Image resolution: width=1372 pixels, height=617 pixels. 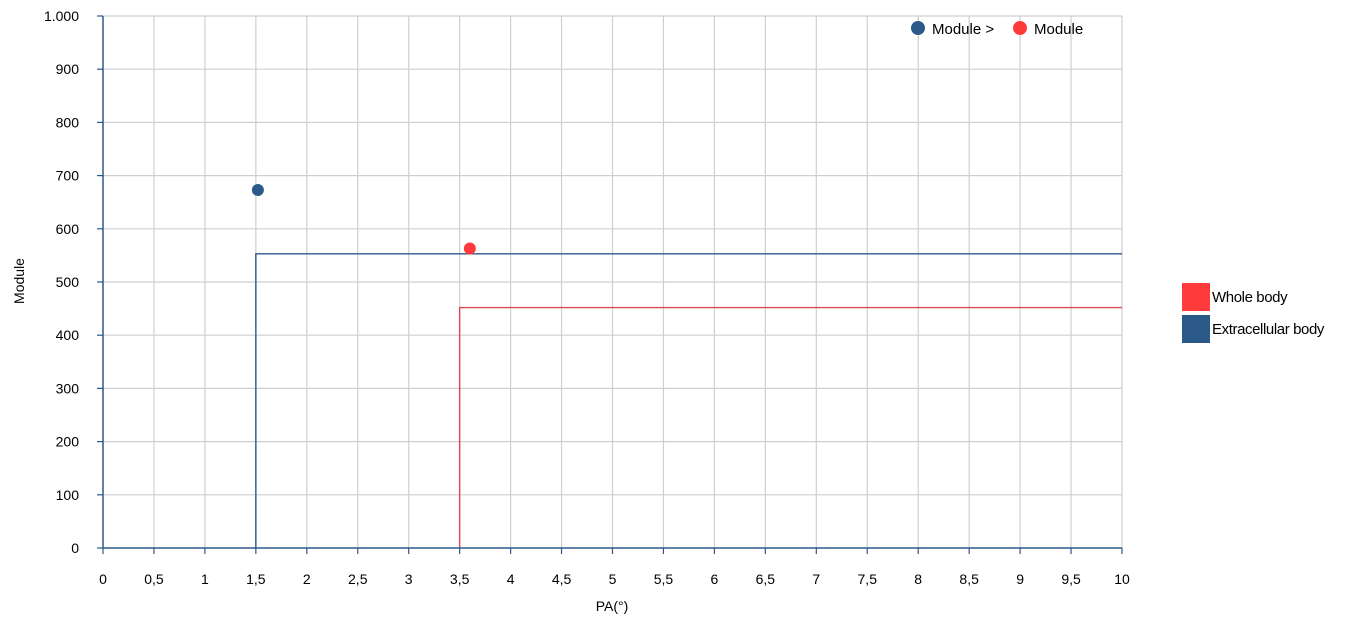 What do you see at coordinates (1268, 329) in the screenshot?
I see `side-legend-label-extracellular-body: Extracellular body` at bounding box center [1268, 329].